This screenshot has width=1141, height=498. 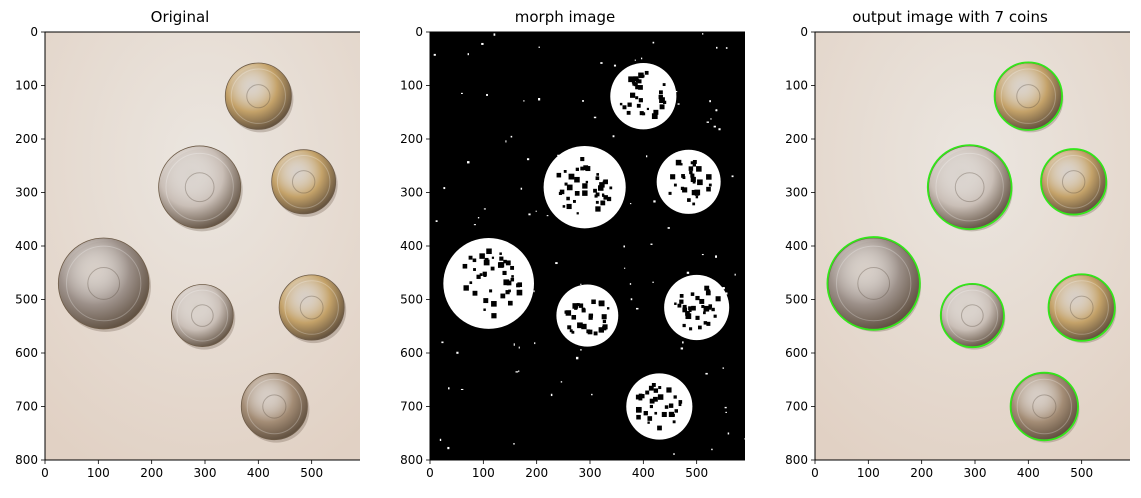 What do you see at coordinates (411, 300) in the screenshot?
I see `y-tick-label: 500` at bounding box center [411, 300].